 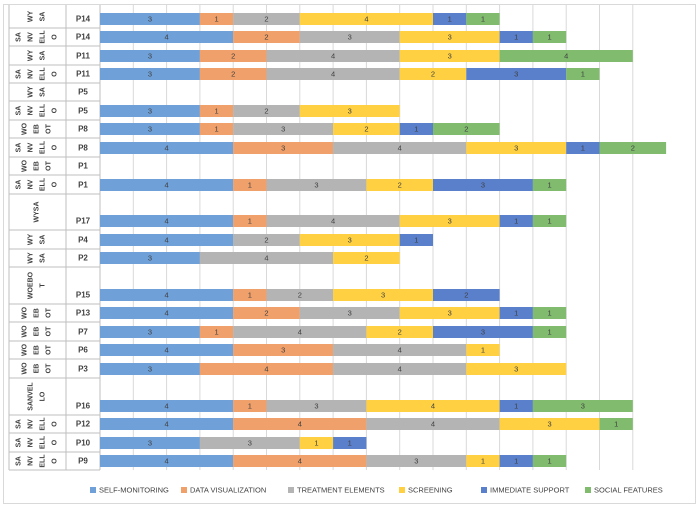 What do you see at coordinates (37, 166) in the screenshot?
I see `group-code-label: EB` at bounding box center [37, 166].